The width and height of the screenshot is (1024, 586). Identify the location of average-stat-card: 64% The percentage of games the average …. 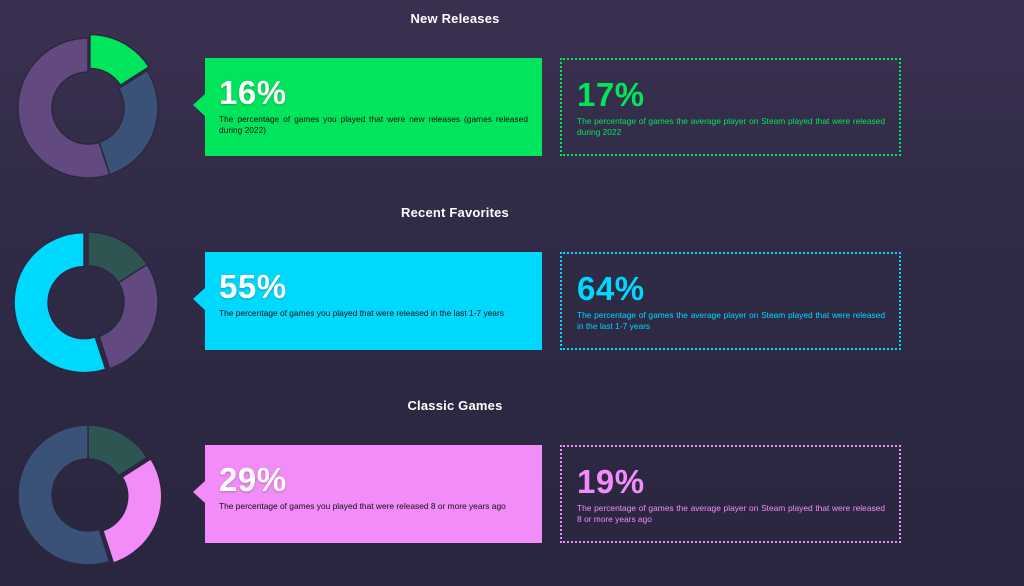
(730, 301).